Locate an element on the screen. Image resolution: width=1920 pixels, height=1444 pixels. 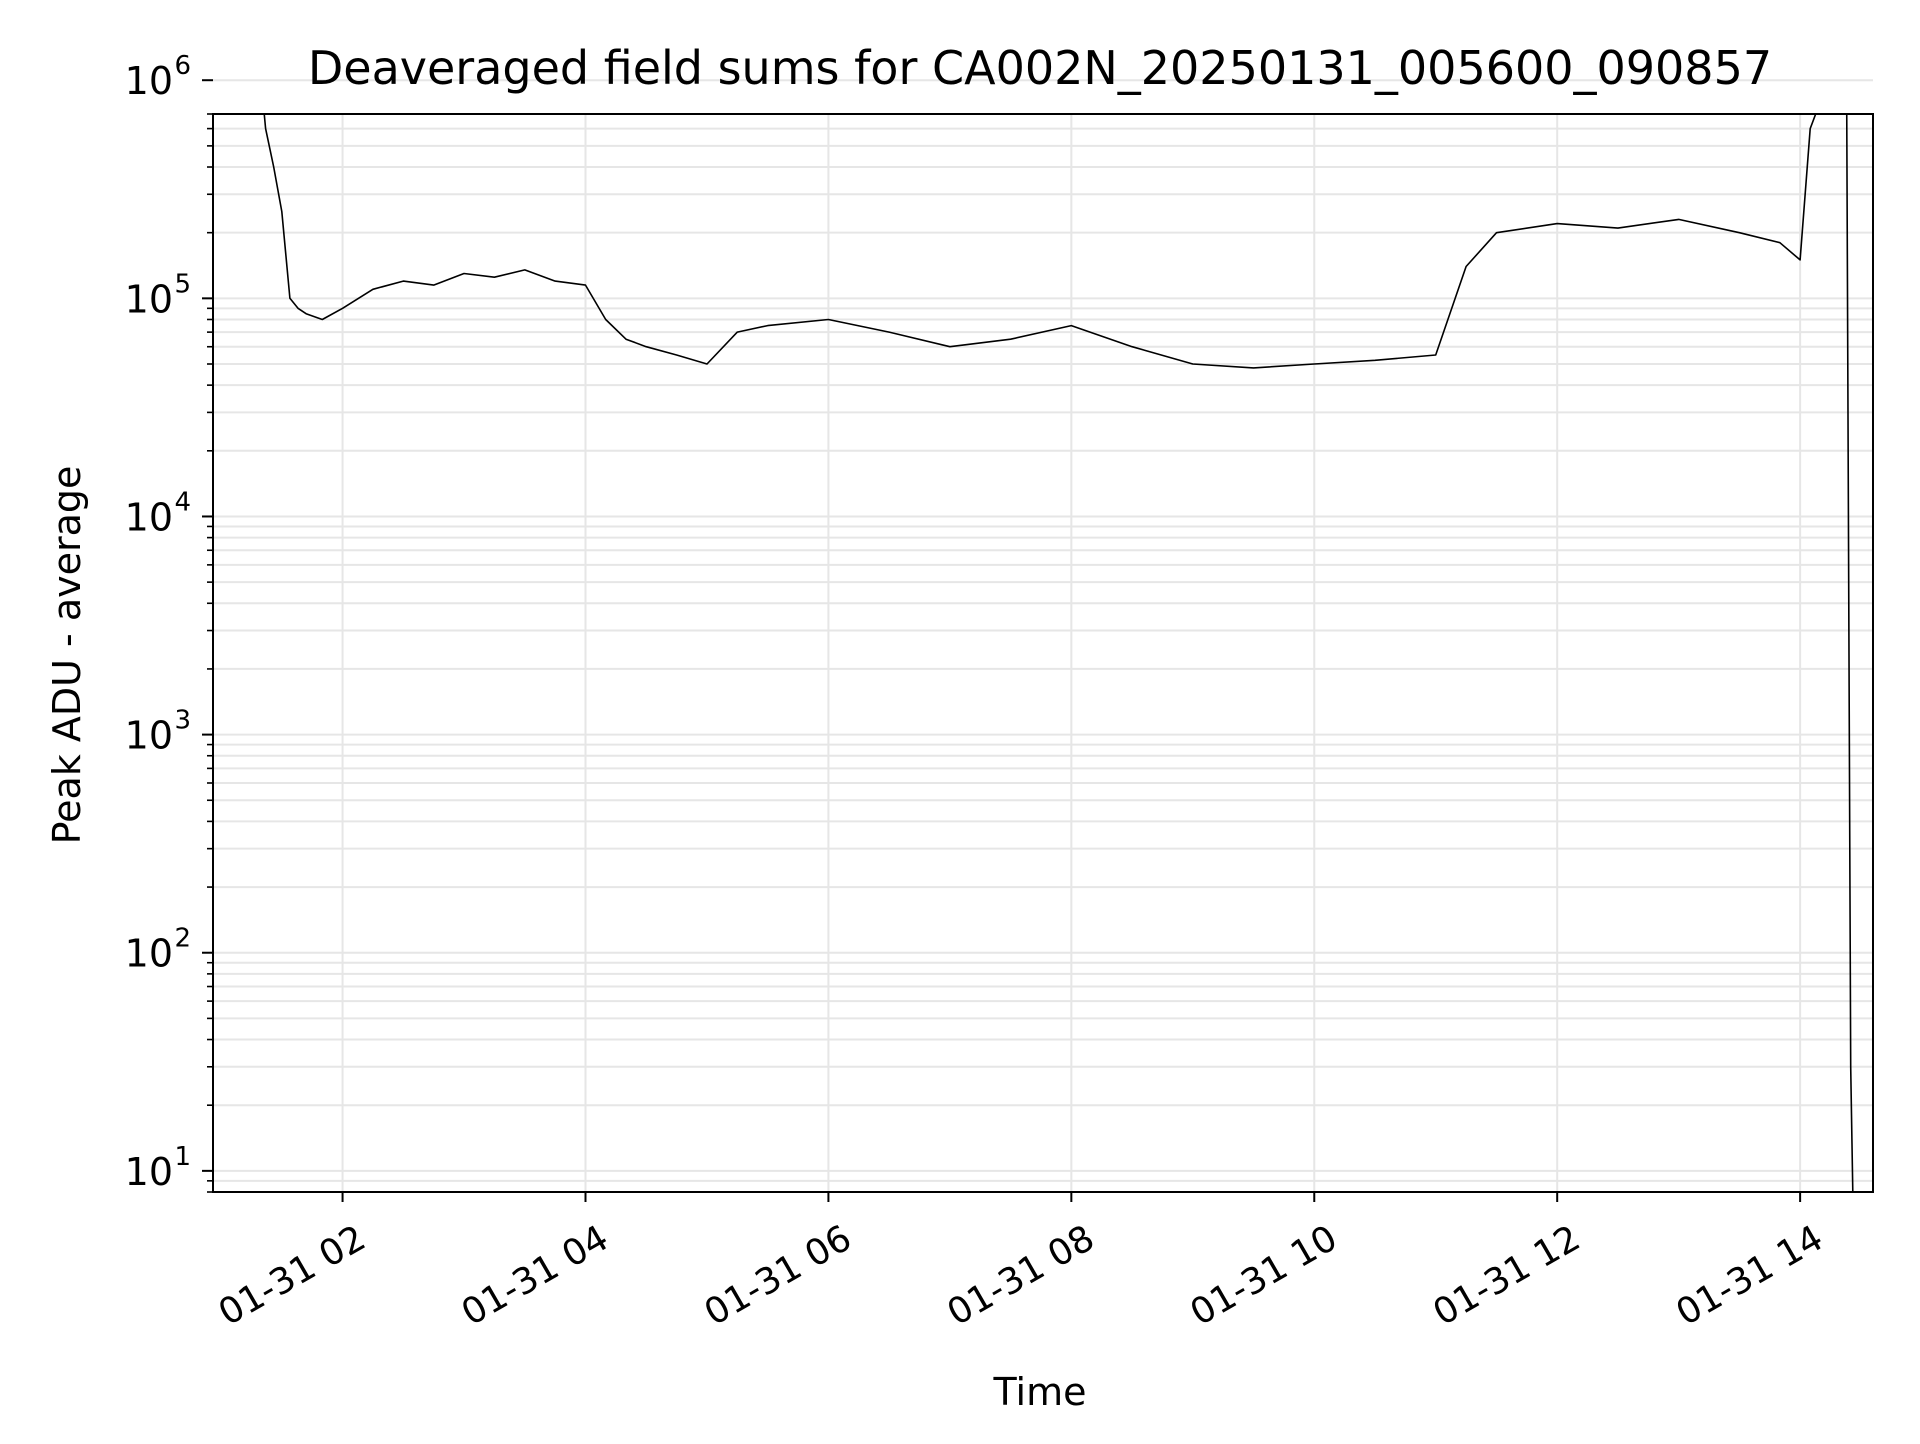
y-tick-exponent: 6 is located at coordinates (182, 66).